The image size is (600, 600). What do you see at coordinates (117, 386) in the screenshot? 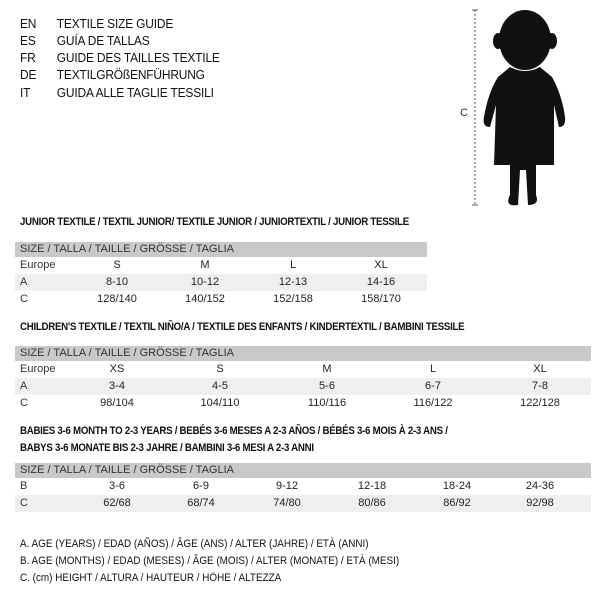
I see `table-cell: 3-4` at bounding box center [117, 386].